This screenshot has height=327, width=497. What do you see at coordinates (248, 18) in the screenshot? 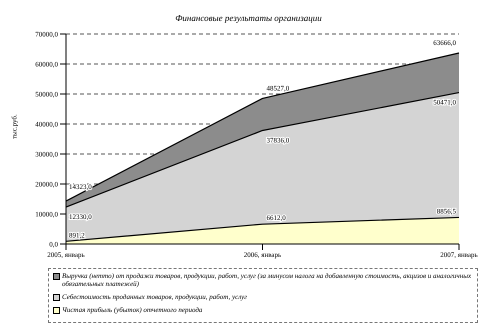
I see `chart-title: Финансовые результаты организации` at bounding box center [248, 18].